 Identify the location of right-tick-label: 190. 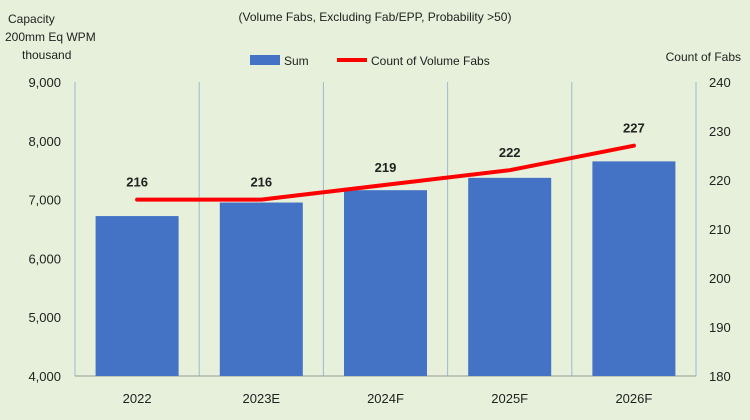
(720, 327).